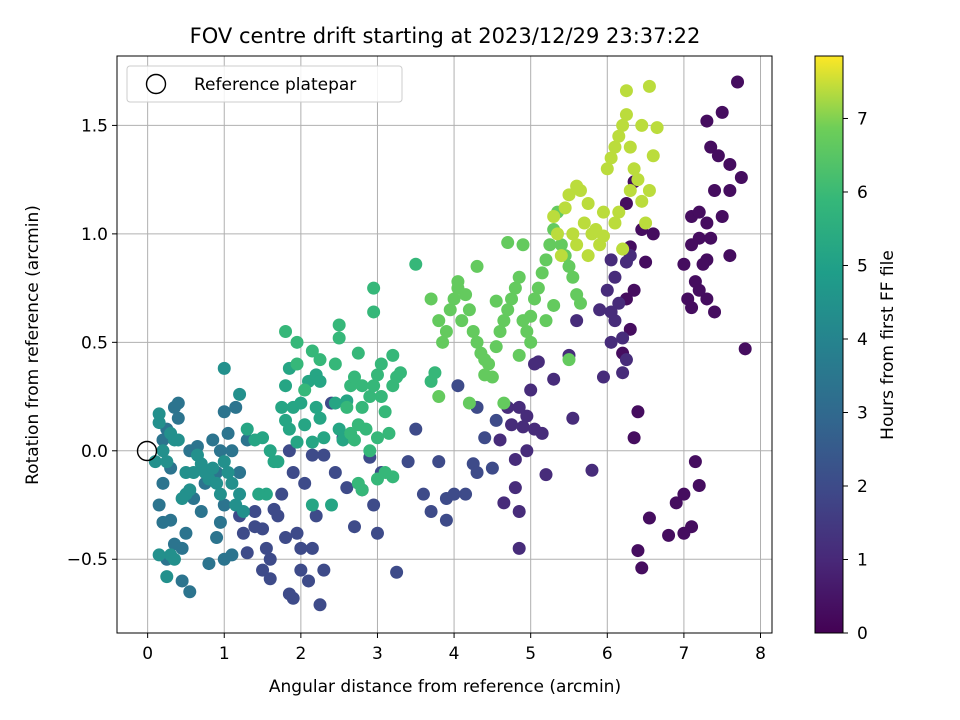 This screenshot has width=960, height=720. Describe the element at coordinates (94, 452) in the screenshot. I see `y-tick-label: 0.0` at that location.